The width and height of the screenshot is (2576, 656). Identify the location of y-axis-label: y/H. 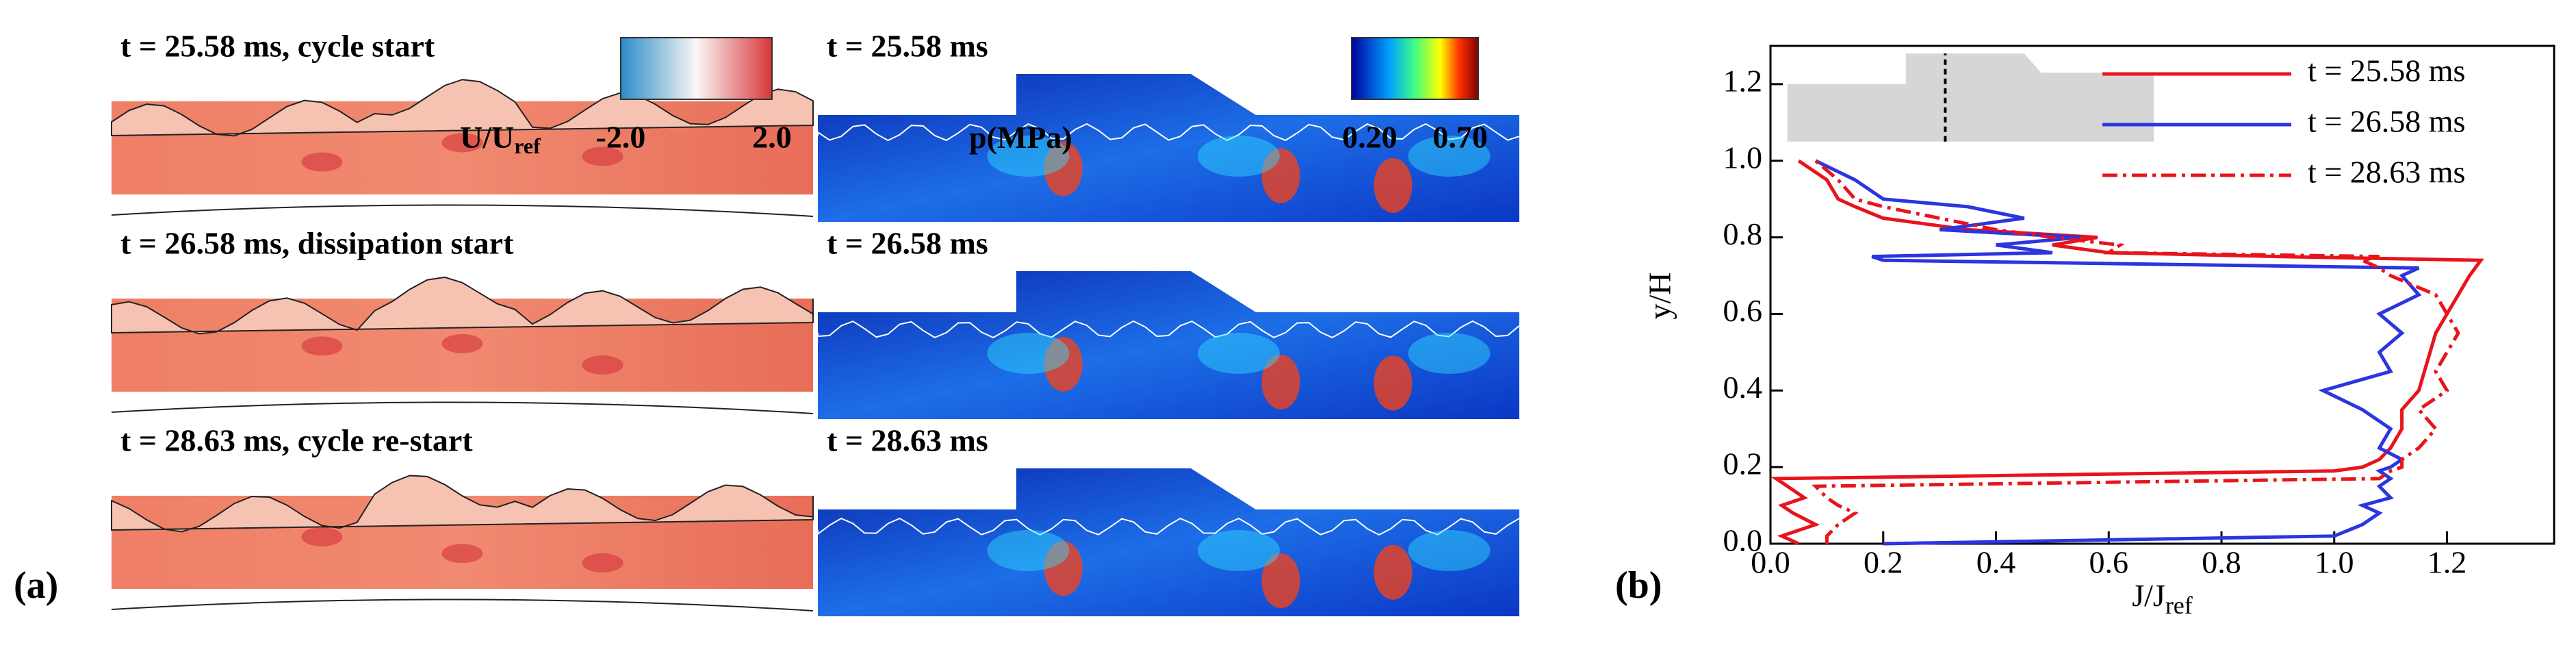
(1660, 296).